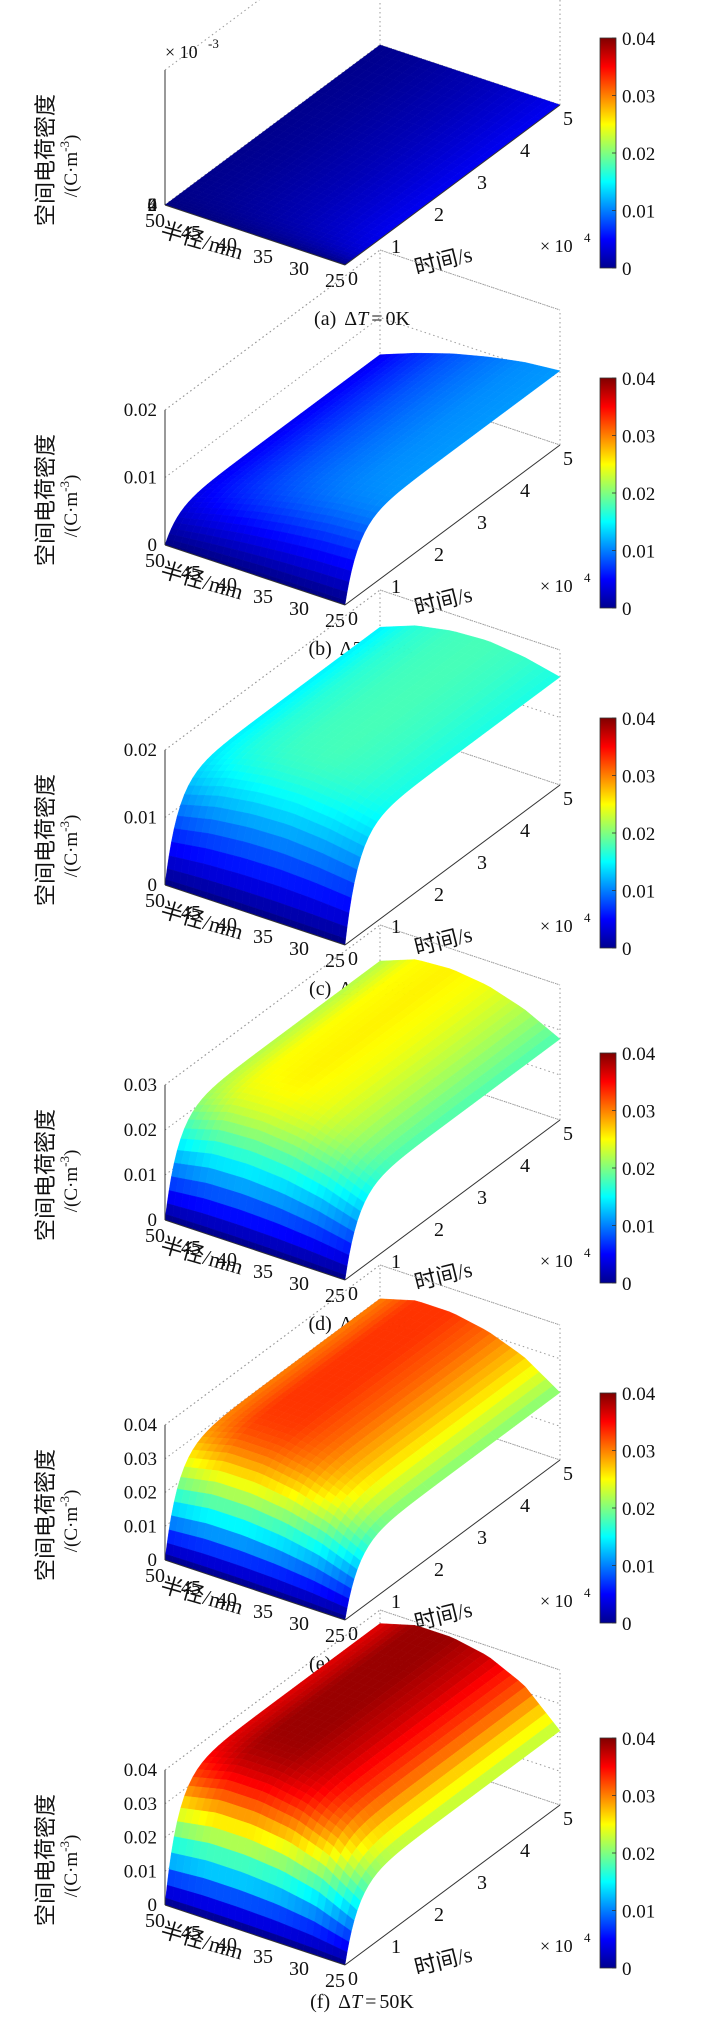 The height and width of the screenshot is (2021, 724). What do you see at coordinates (213, 43) in the screenshot?
I see `z-multiplier-exponent: -3` at bounding box center [213, 43].